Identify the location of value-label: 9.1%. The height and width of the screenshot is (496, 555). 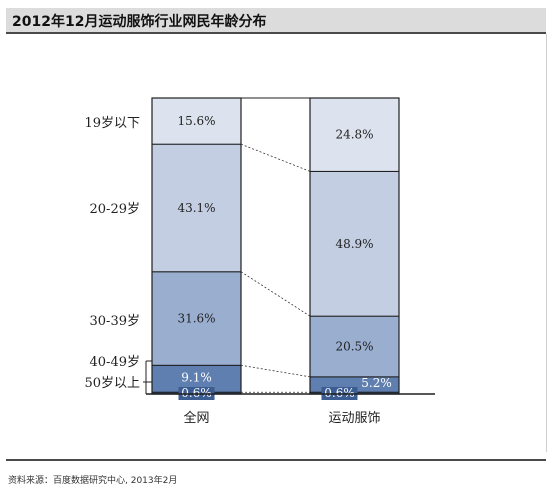
(196, 377).